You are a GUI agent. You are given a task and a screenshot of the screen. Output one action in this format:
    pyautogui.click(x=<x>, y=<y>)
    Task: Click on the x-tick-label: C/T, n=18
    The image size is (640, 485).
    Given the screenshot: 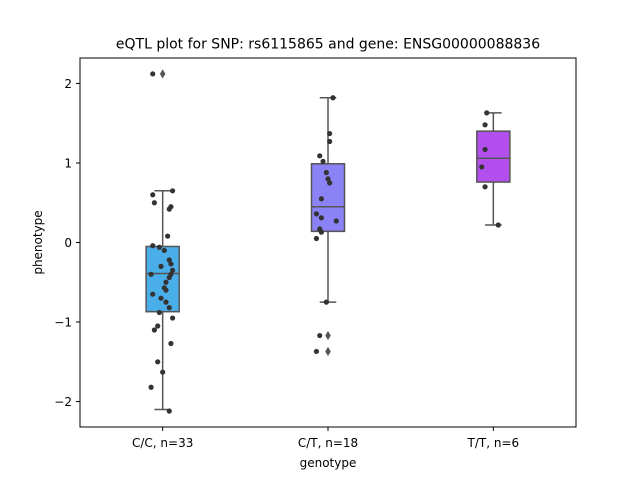 What is the action you would take?
    pyautogui.click(x=328, y=443)
    